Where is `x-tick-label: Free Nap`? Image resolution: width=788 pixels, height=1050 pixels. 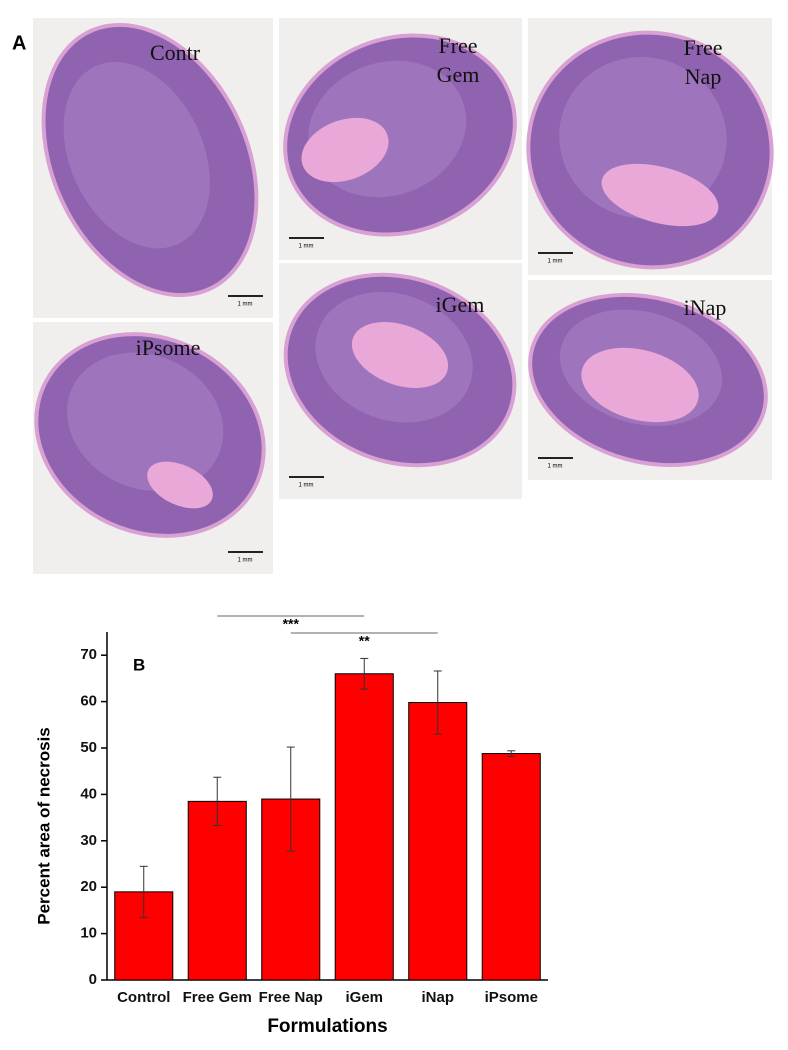 x-tick-label: Free Nap is located at coordinates (291, 997).